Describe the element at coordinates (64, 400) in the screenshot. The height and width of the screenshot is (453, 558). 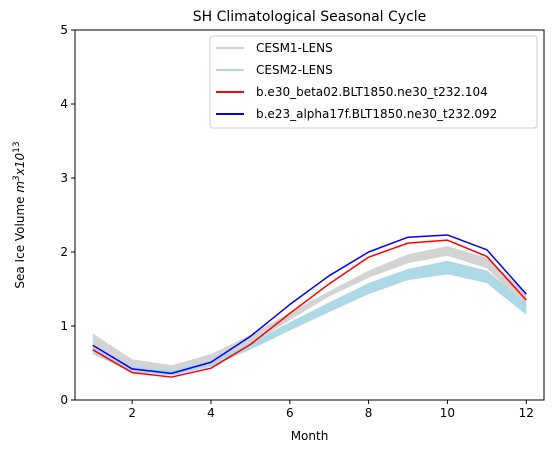
I see `y-tick-label: 0` at that location.